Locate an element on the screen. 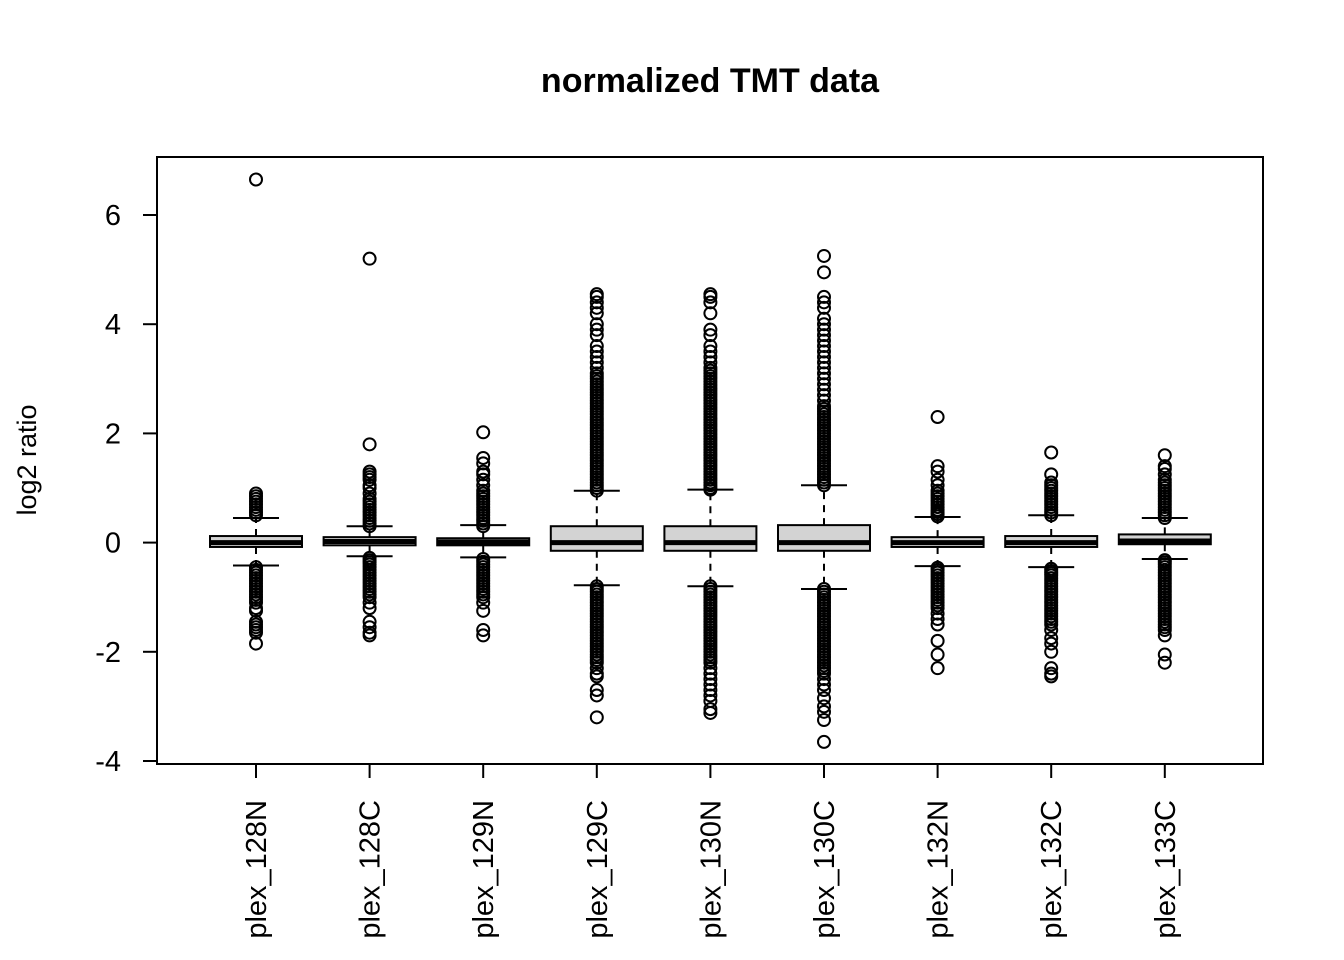 This screenshot has width=1344, height=960. y-tick-label: -4 is located at coordinates (108, 762).